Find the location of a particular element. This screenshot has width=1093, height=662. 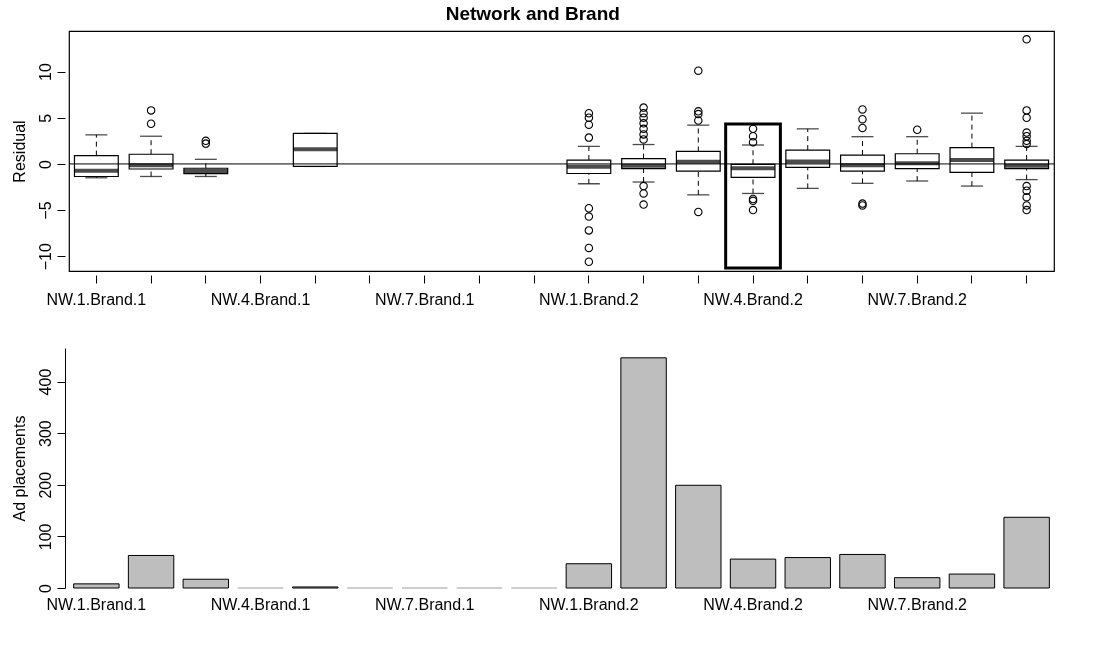

y-tick-label: 200 is located at coordinates (45, 485).